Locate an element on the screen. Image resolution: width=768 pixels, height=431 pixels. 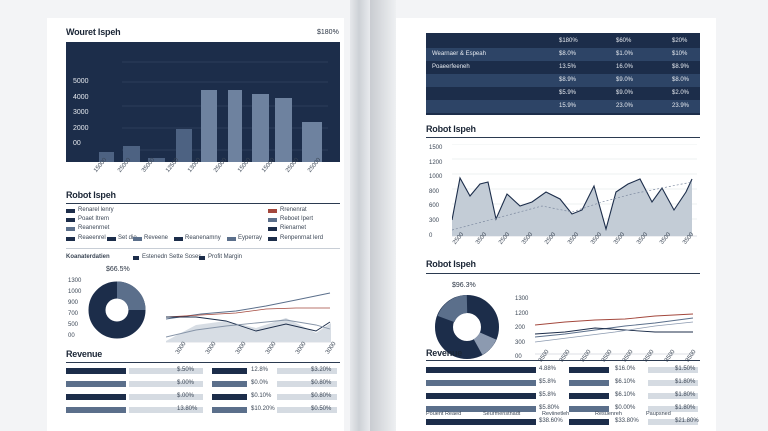
revenue-value: $1.80% is located at coordinates (685, 395).